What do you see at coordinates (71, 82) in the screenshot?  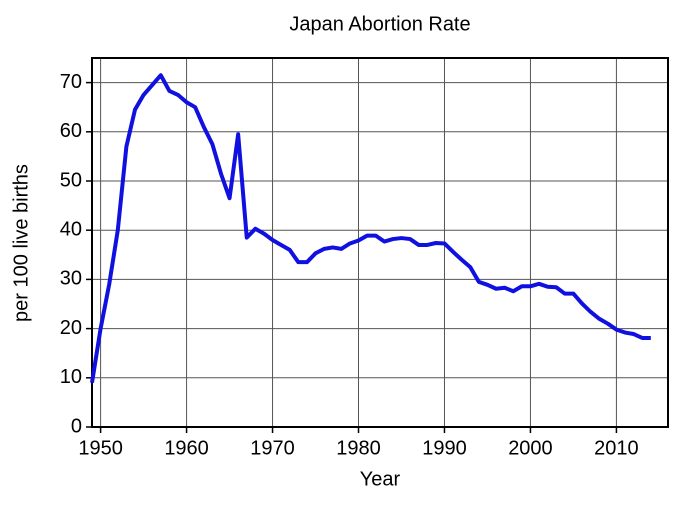 I see `y-tick-label: 70` at bounding box center [71, 82].